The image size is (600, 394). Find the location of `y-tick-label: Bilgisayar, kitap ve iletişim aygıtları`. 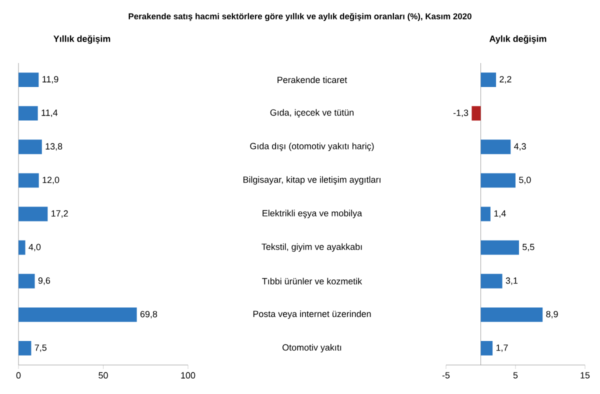

y-tick-label: Bilgisayar, kitap ve iletişim aygıtları is located at coordinates (311, 180).